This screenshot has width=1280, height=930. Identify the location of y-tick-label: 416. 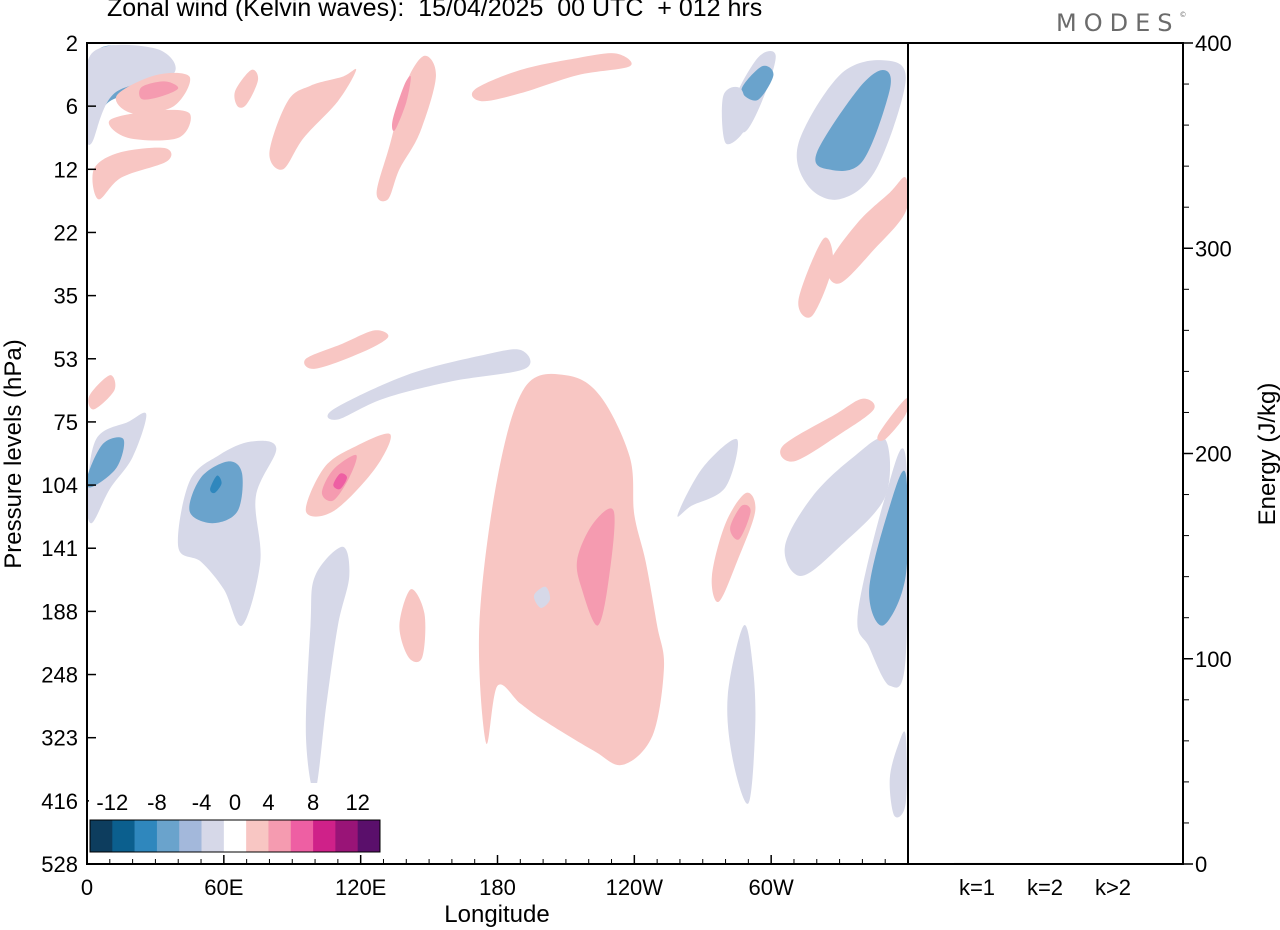
(59, 801).